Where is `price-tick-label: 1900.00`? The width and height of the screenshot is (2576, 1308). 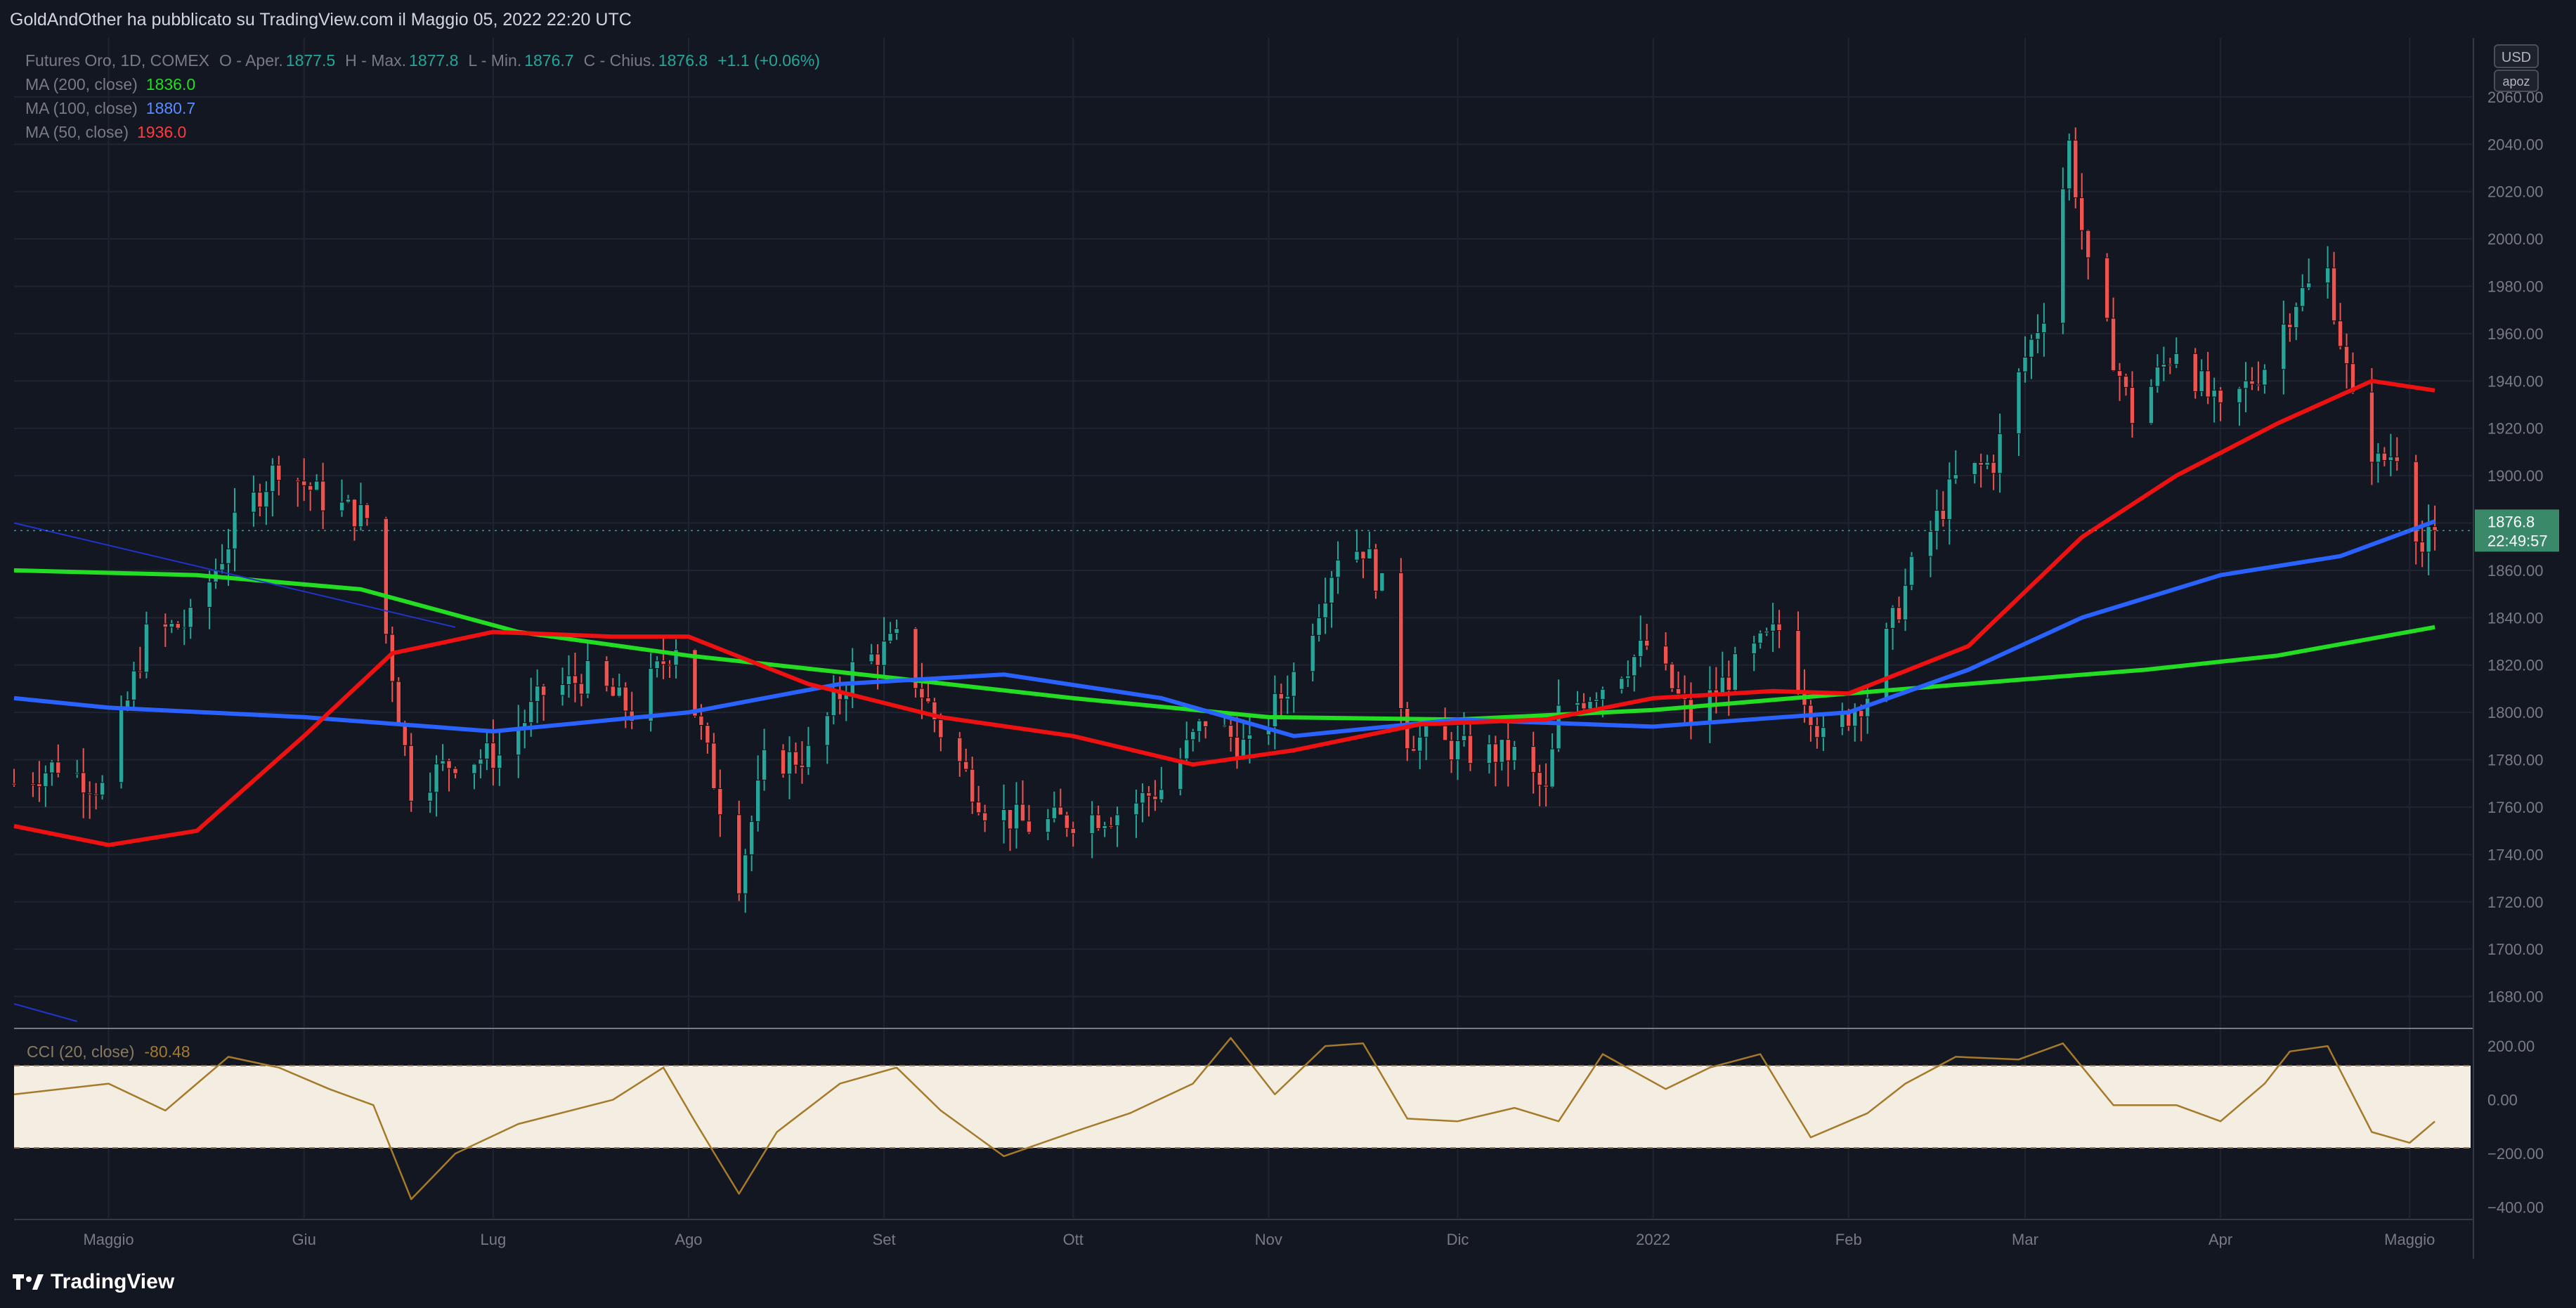 price-tick-label: 1900.00 is located at coordinates (2515, 476).